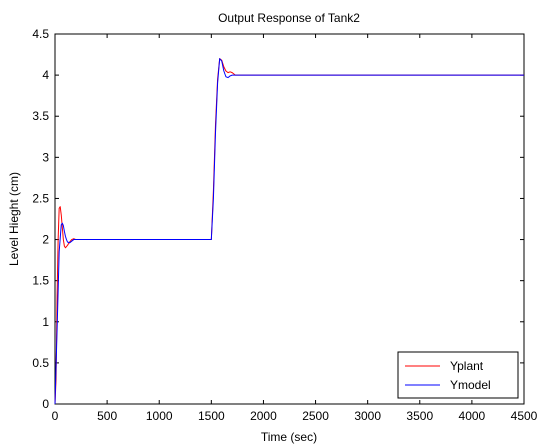 Image resolution: width=542 pixels, height=447 pixels. I want to click on x-tick-label: 2500, so click(315, 416).